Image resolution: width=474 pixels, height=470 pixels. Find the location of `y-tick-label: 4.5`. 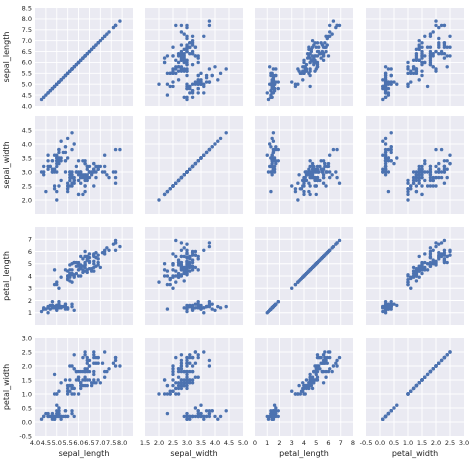

y-tick-label: 4.5 is located at coordinates (27, 95).